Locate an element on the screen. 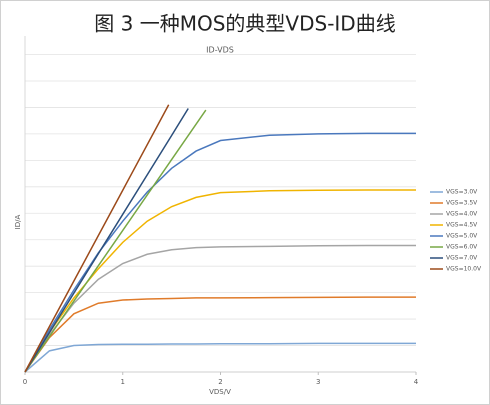 The width and height of the screenshot is (490, 405). chart-title: 图 3 一种MOS的典型VDS-ID曲线 is located at coordinates (244, 24).